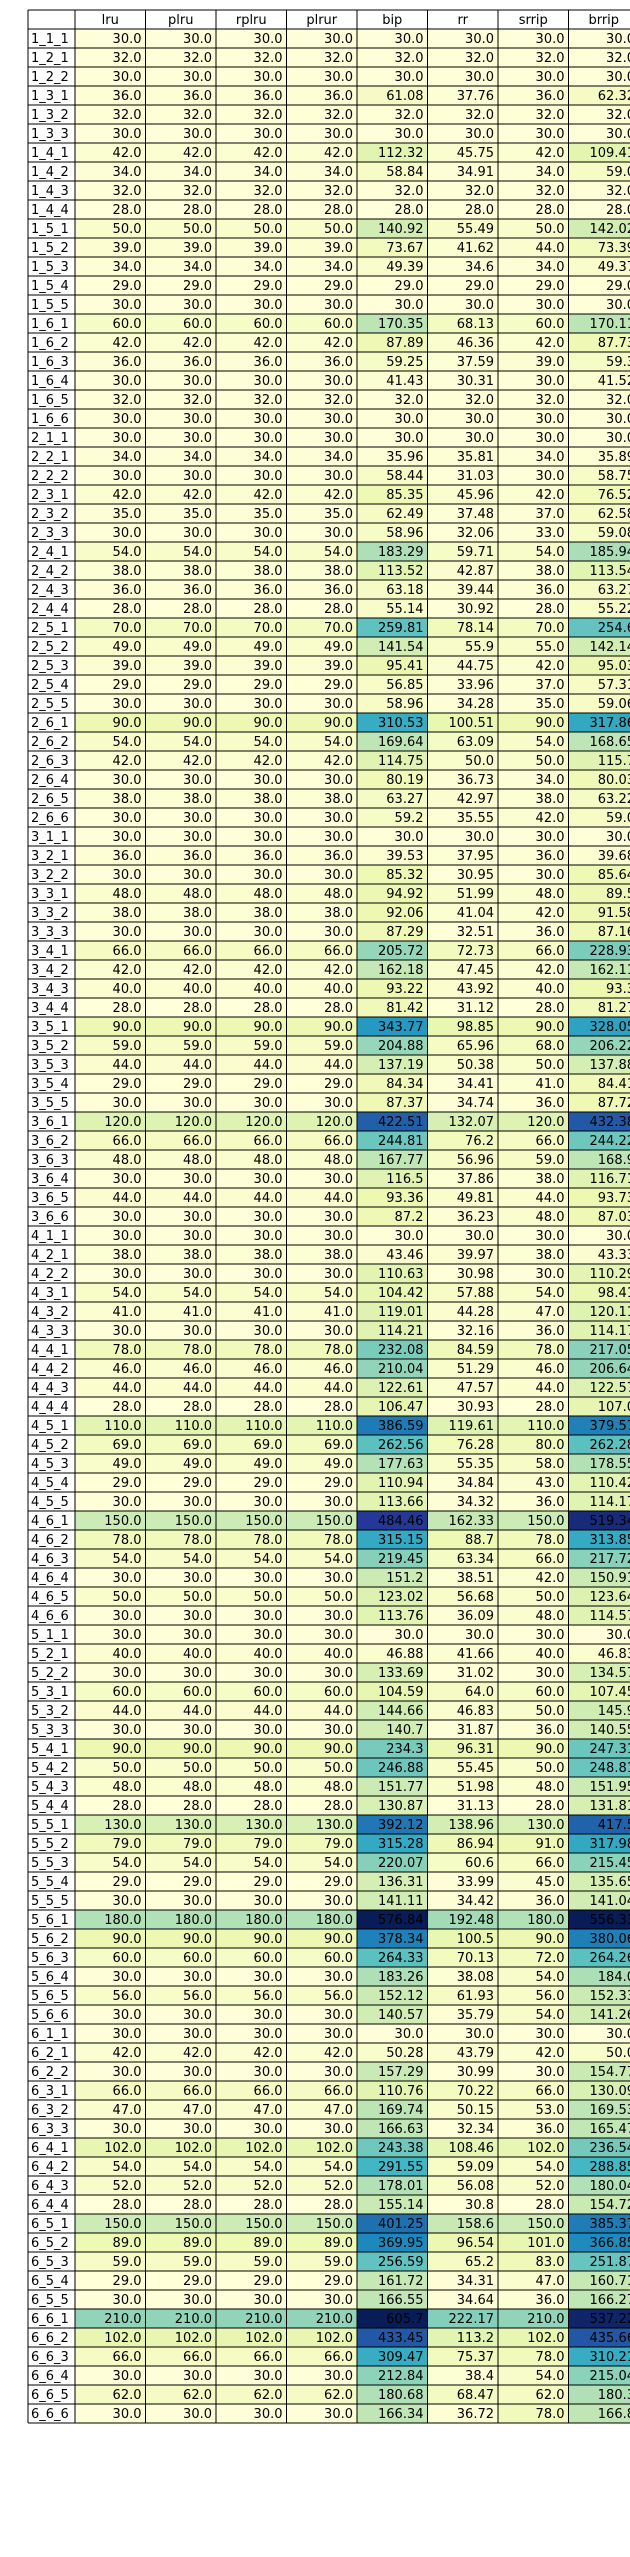  What do you see at coordinates (127, 2091) in the screenshot?
I see `cell-value: 66.0` at bounding box center [127, 2091].